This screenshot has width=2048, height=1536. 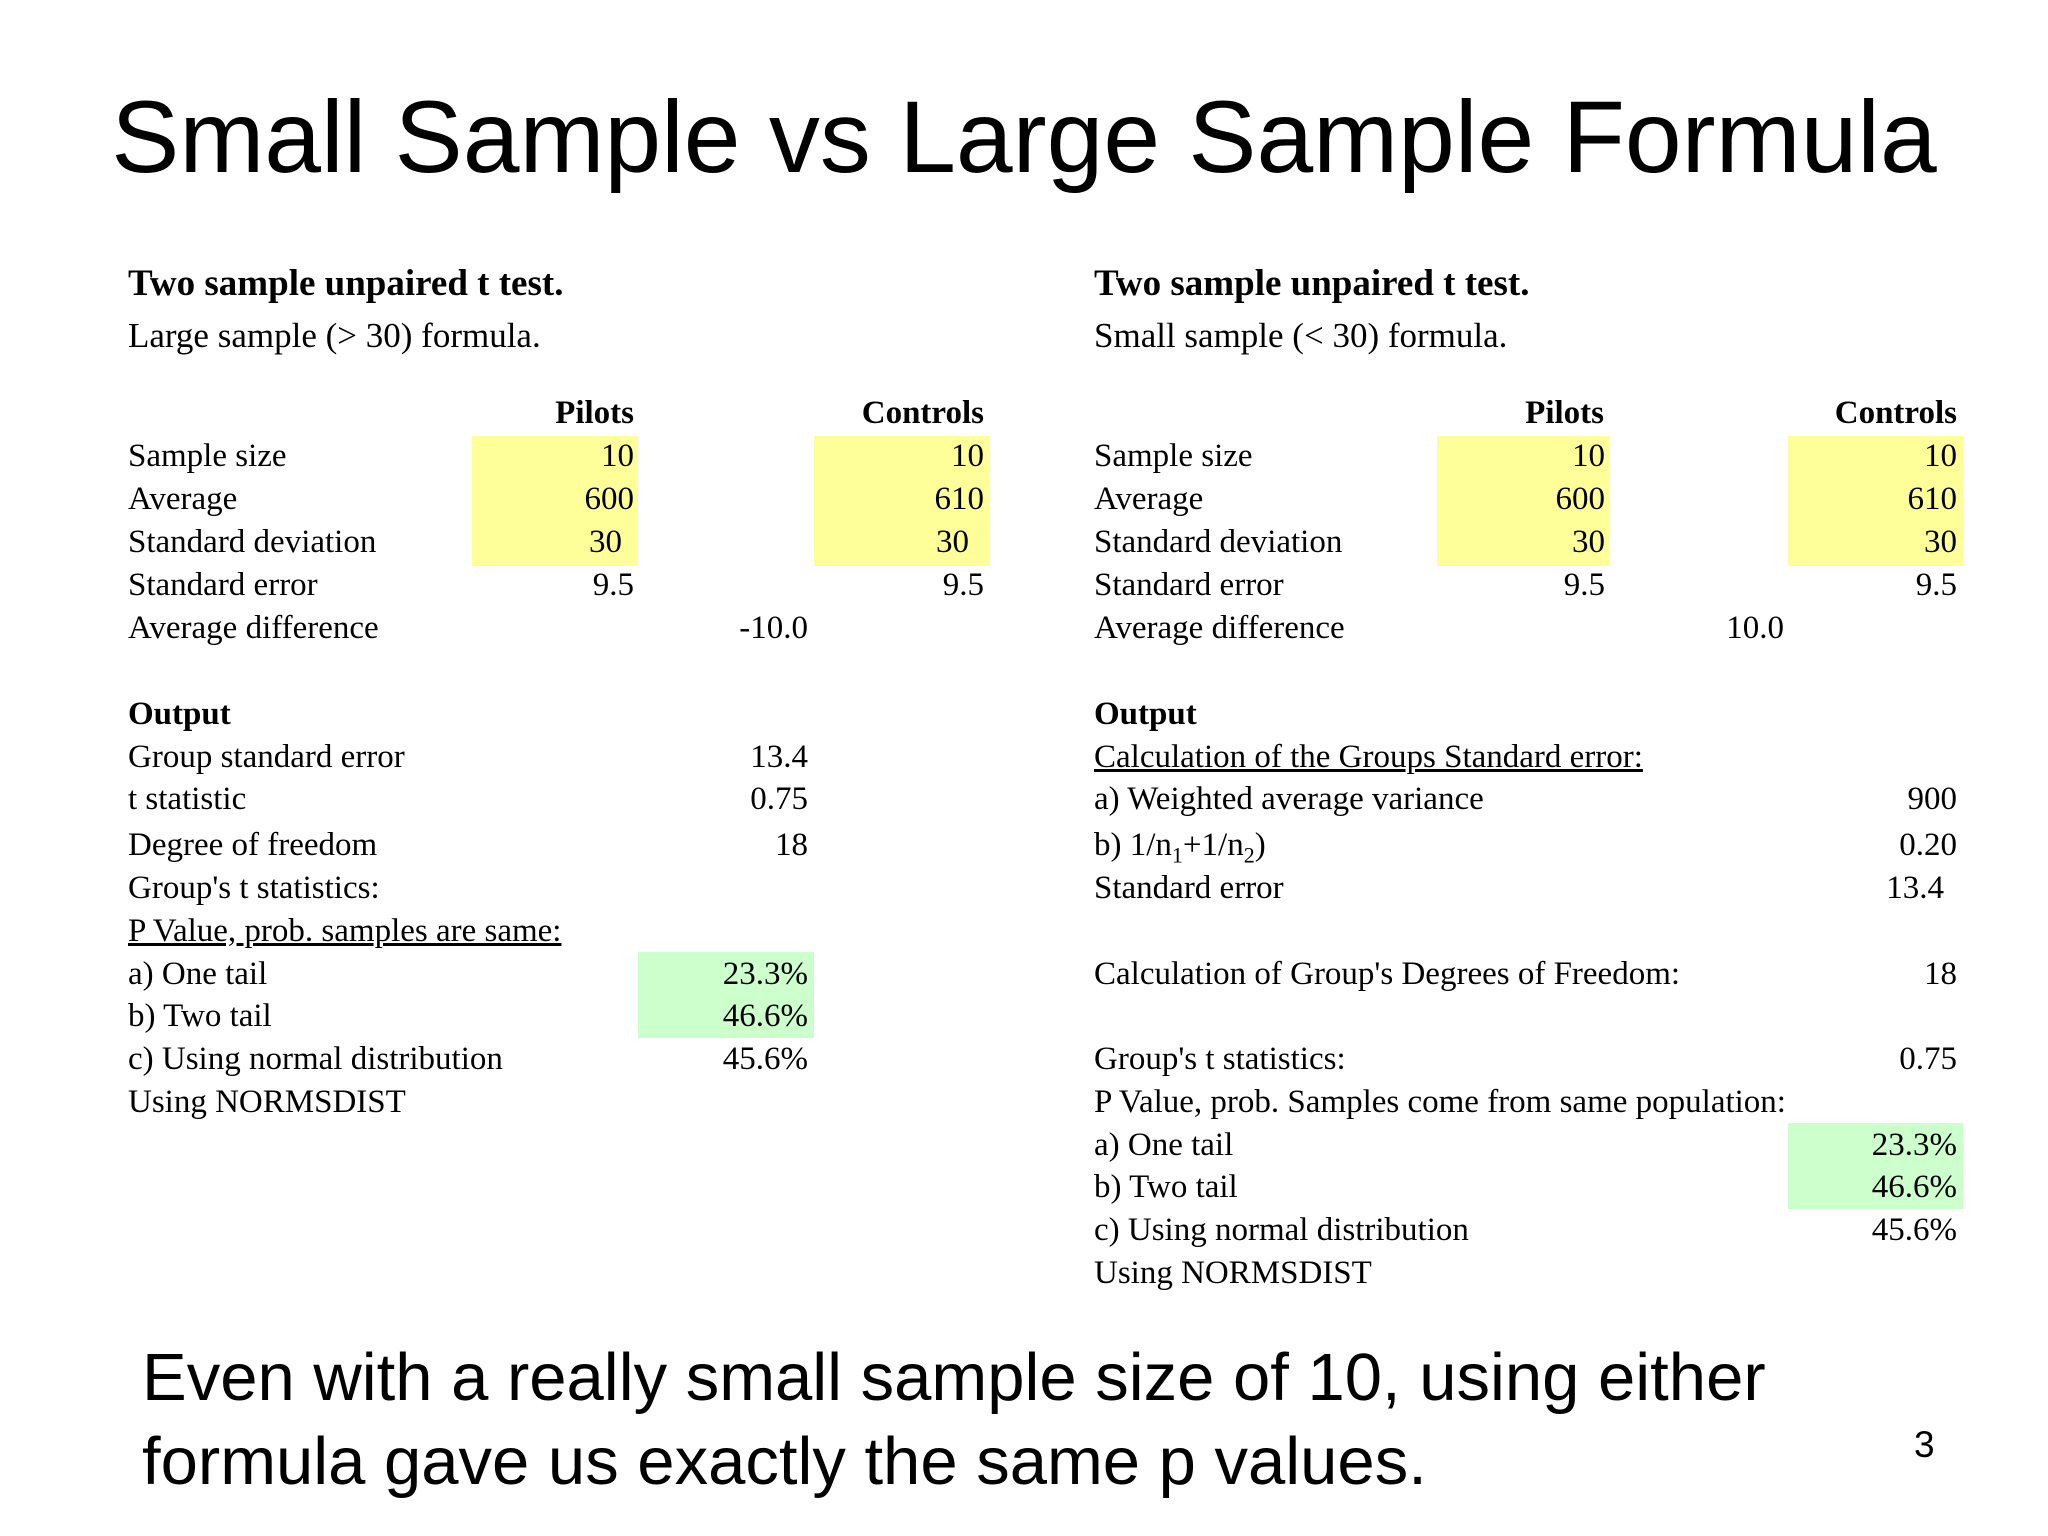 I want to click on slide-title: Small Sample vs Large Sample Formula, so click(x=1024, y=137).